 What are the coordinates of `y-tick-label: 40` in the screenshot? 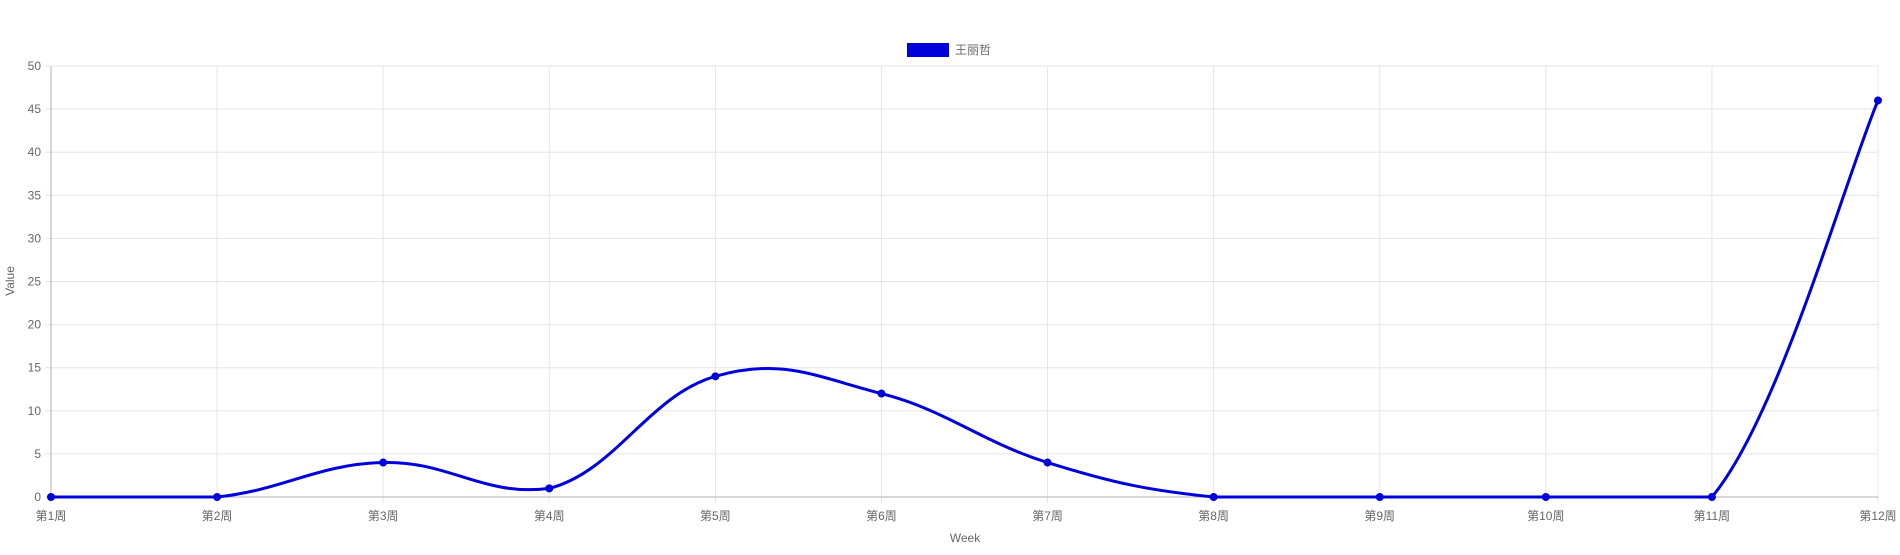 It's located at (35, 152).